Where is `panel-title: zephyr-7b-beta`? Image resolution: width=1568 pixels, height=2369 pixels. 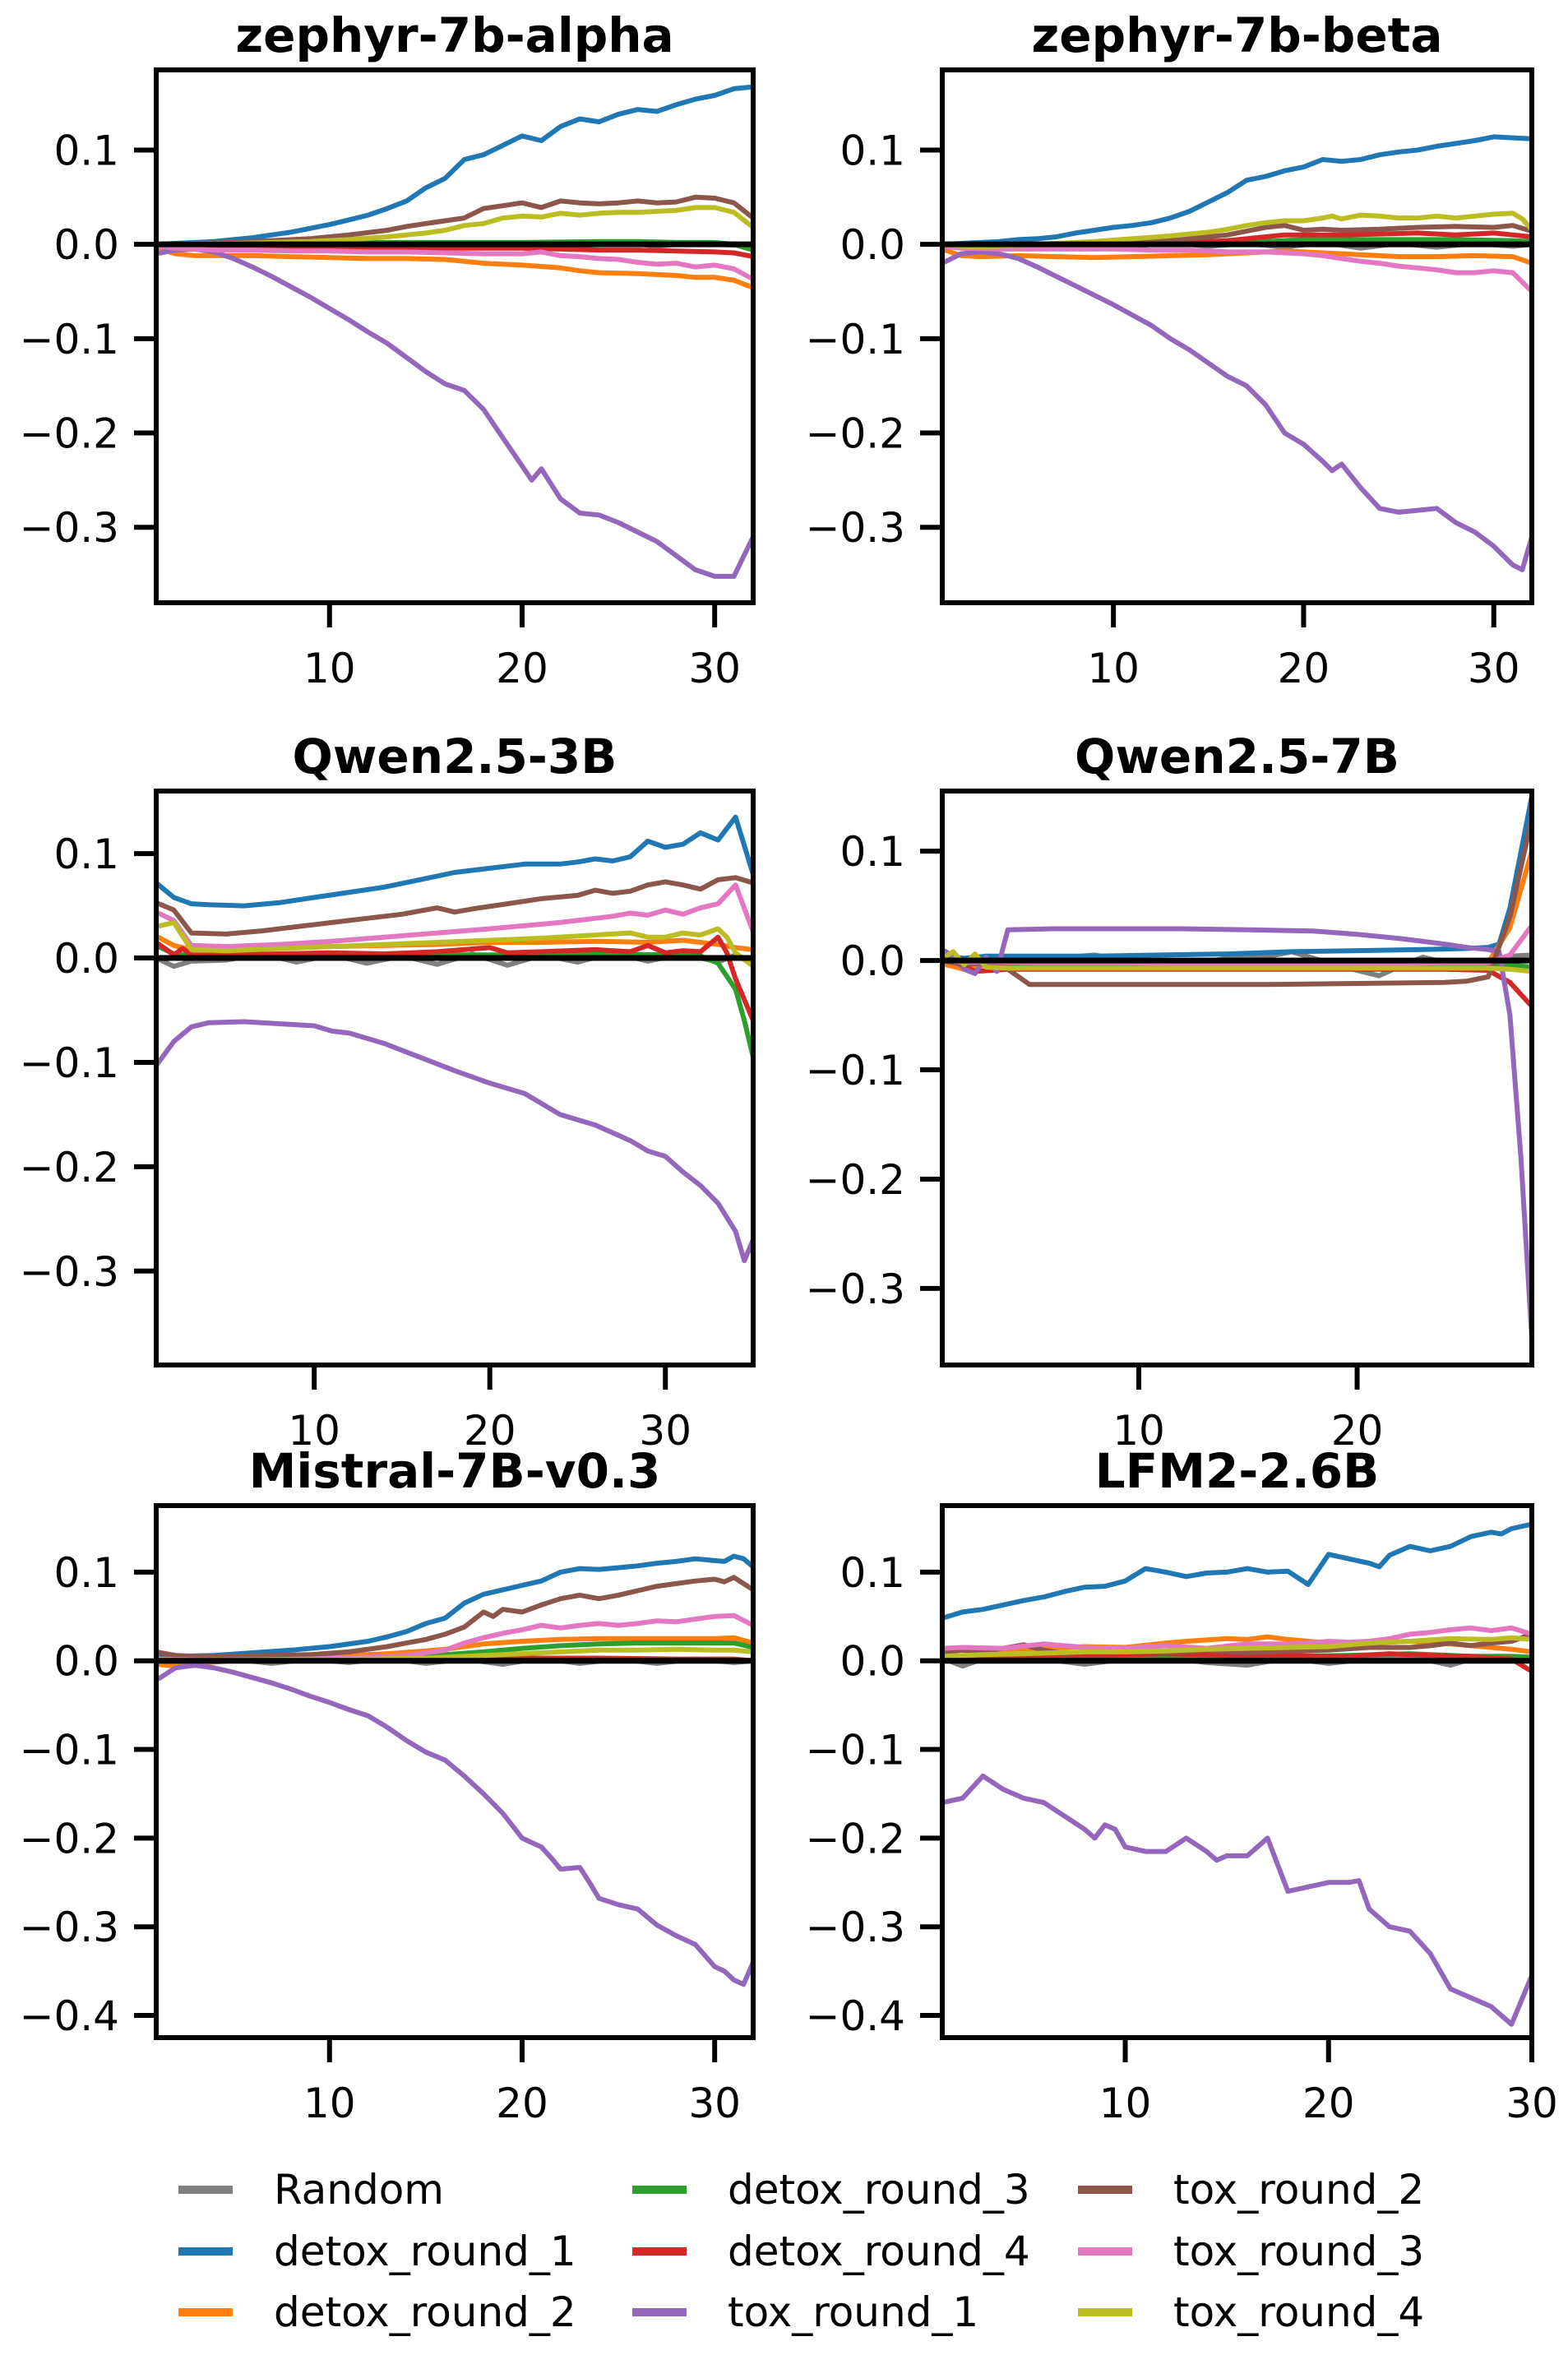
panel-title: zephyr-7b-beta is located at coordinates (1236, 35).